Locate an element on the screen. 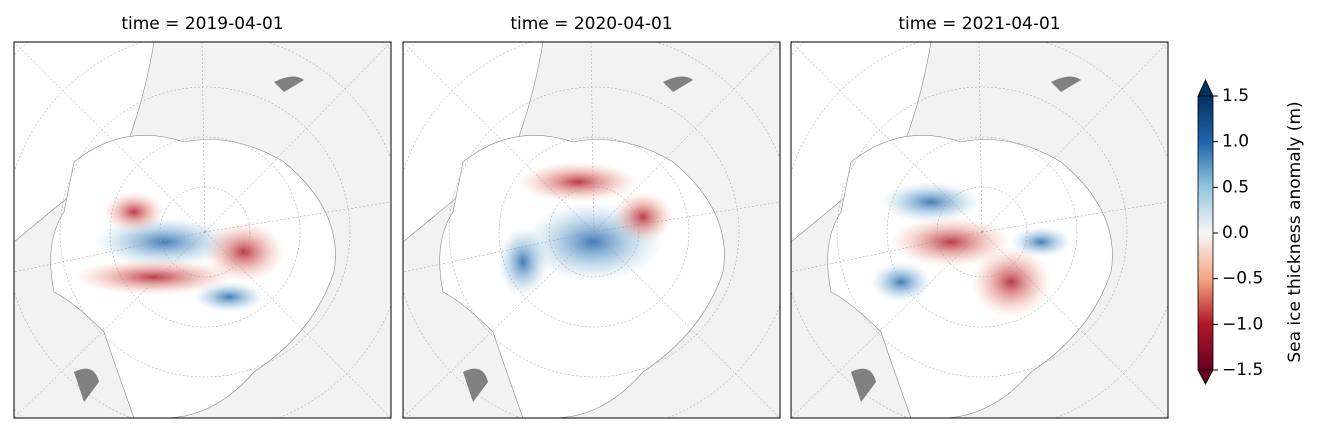  colorbar-tick-label: 0.0 is located at coordinates (1235, 233).